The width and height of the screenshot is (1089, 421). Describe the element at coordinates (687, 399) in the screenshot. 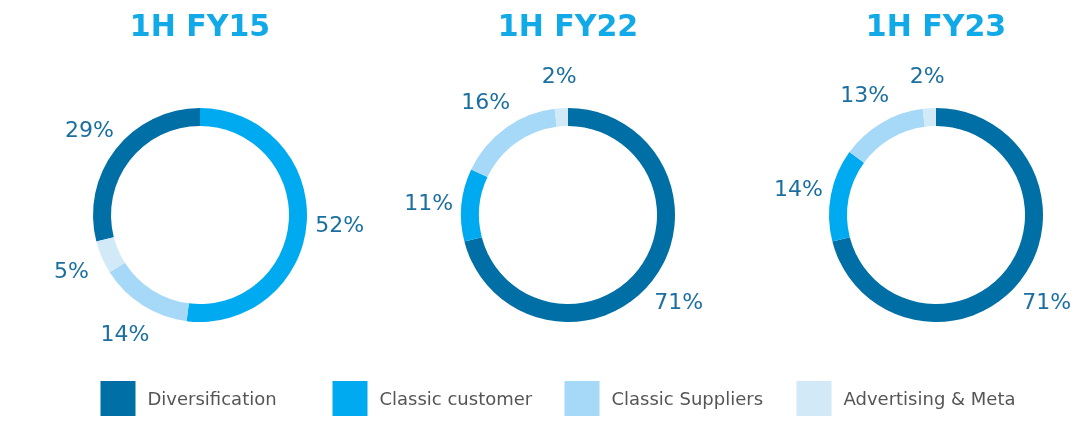

I see `legend-label: Classic Suppliers` at that location.